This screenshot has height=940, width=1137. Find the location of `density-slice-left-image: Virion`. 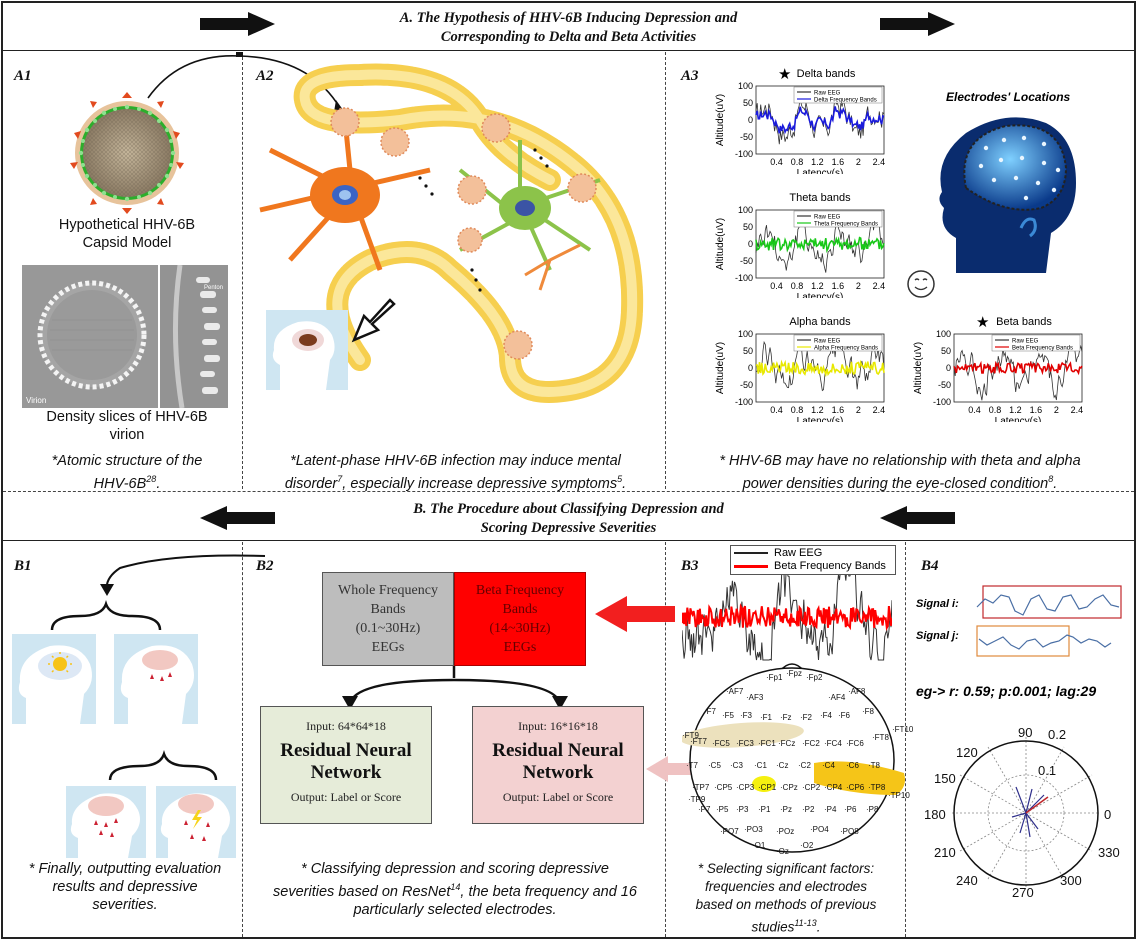

density-slice-left-image: Virion is located at coordinates (90, 336).